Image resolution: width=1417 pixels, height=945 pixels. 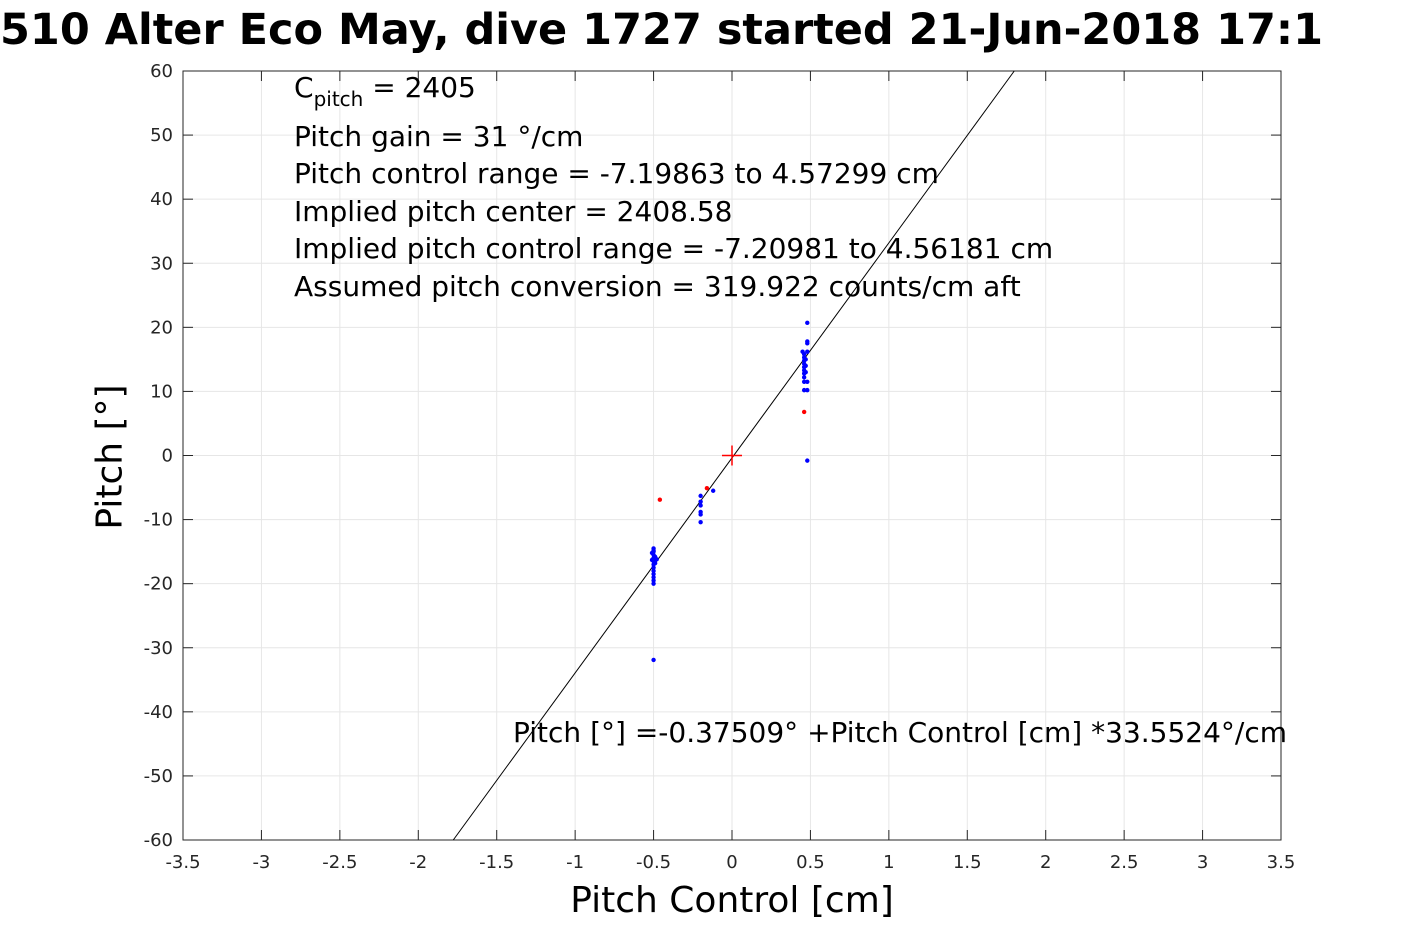 What do you see at coordinates (161, 263) in the screenshot?
I see `y-tick-label: 30` at bounding box center [161, 263].